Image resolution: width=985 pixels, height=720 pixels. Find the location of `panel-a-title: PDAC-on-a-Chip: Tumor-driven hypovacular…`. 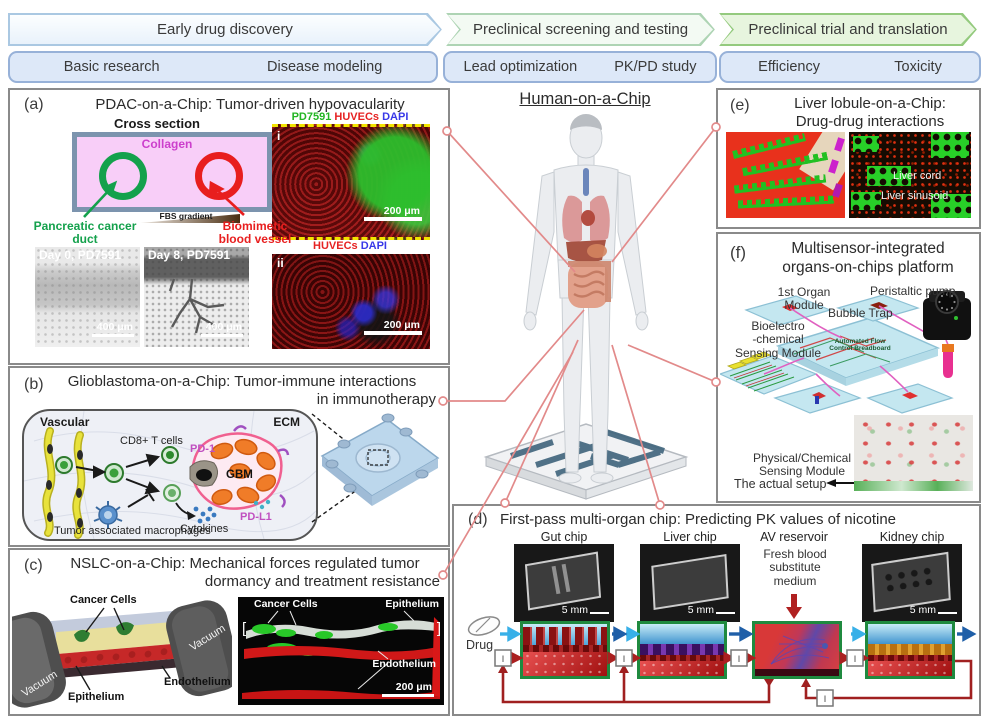

panel-a-title: PDAC-on-a-Chip: Tumor-driven hypovacular… is located at coordinates (250, 104).